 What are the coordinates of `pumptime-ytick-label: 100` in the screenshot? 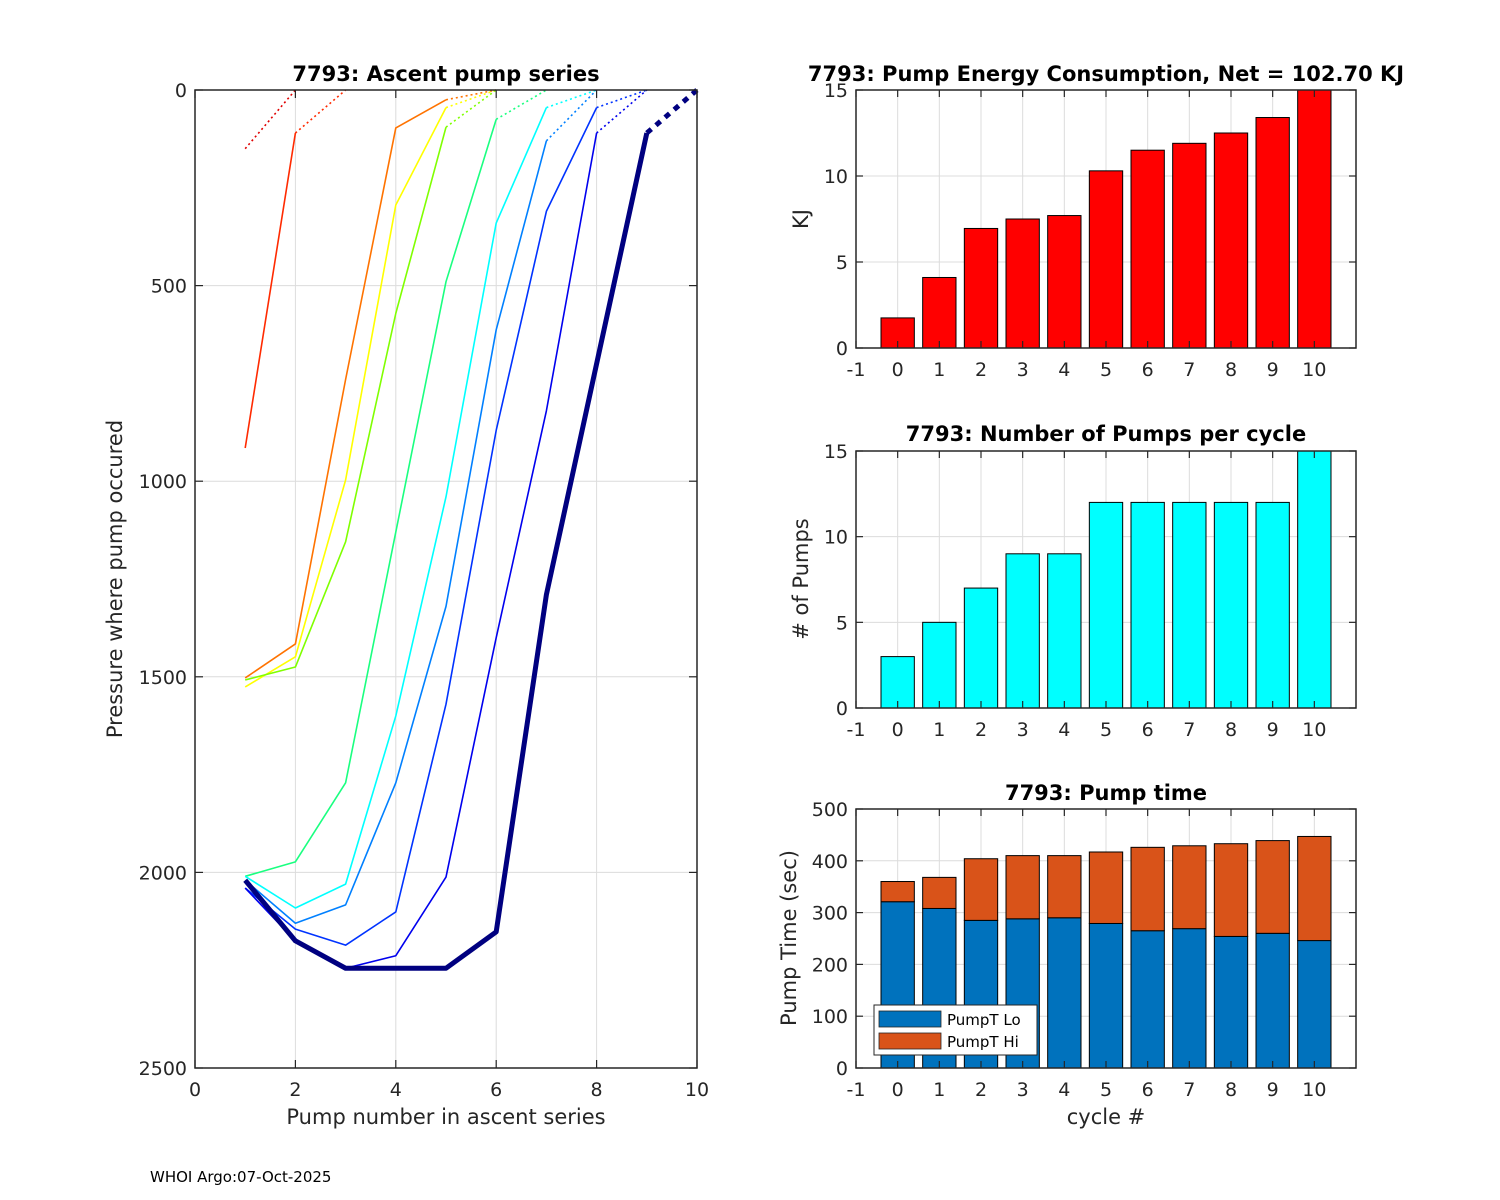 It's located at (830, 1017).